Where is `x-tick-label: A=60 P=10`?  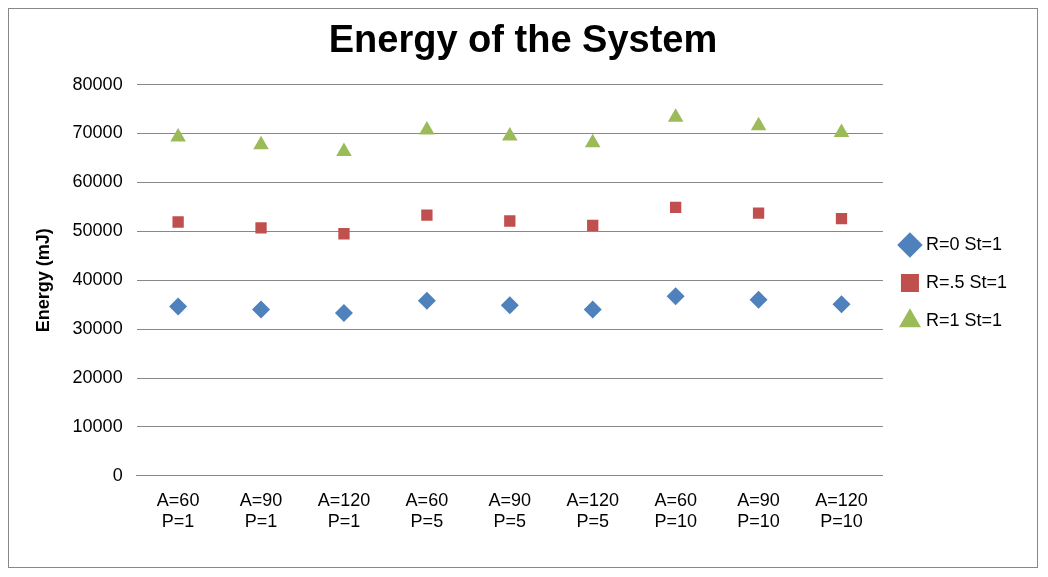
x-tick-label: A=60 P=10 is located at coordinates (675, 510).